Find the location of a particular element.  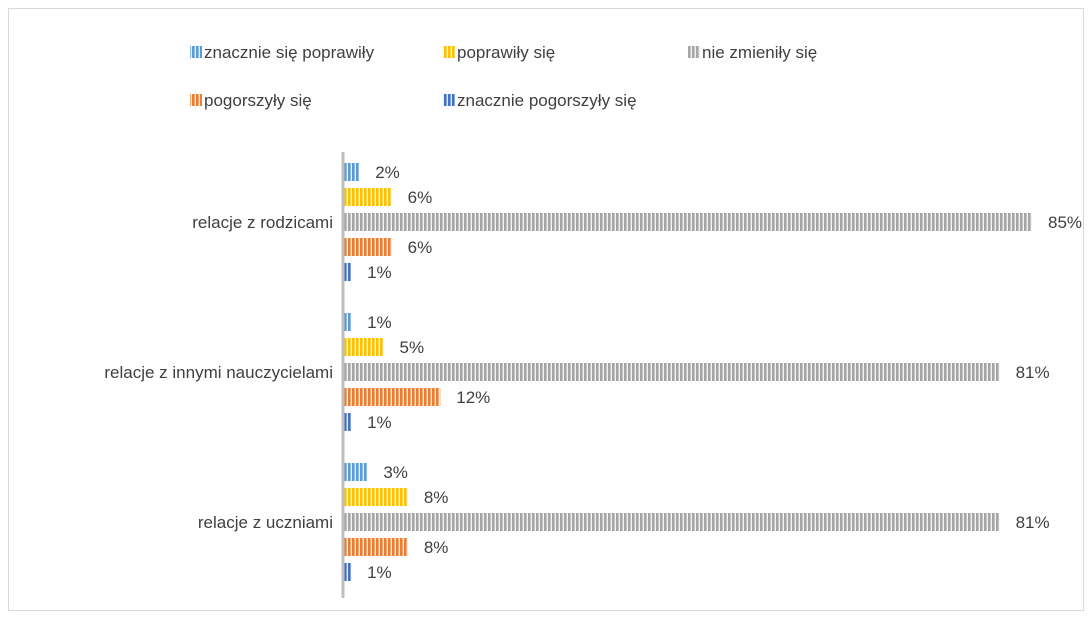

legend-item-pogorszyly-sie: pogorszyły się is located at coordinates (251, 100).